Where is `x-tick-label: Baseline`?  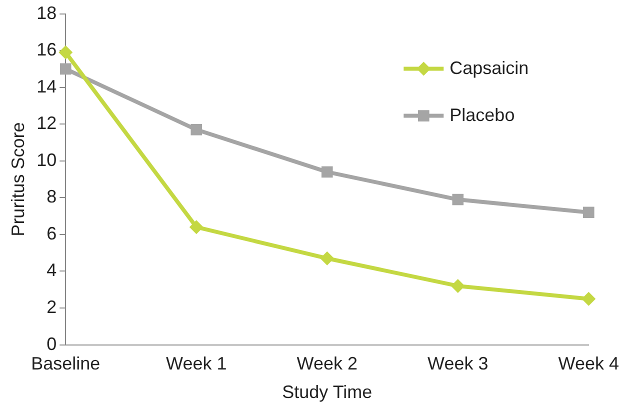
x-tick-label: Baseline is located at coordinates (65, 364).